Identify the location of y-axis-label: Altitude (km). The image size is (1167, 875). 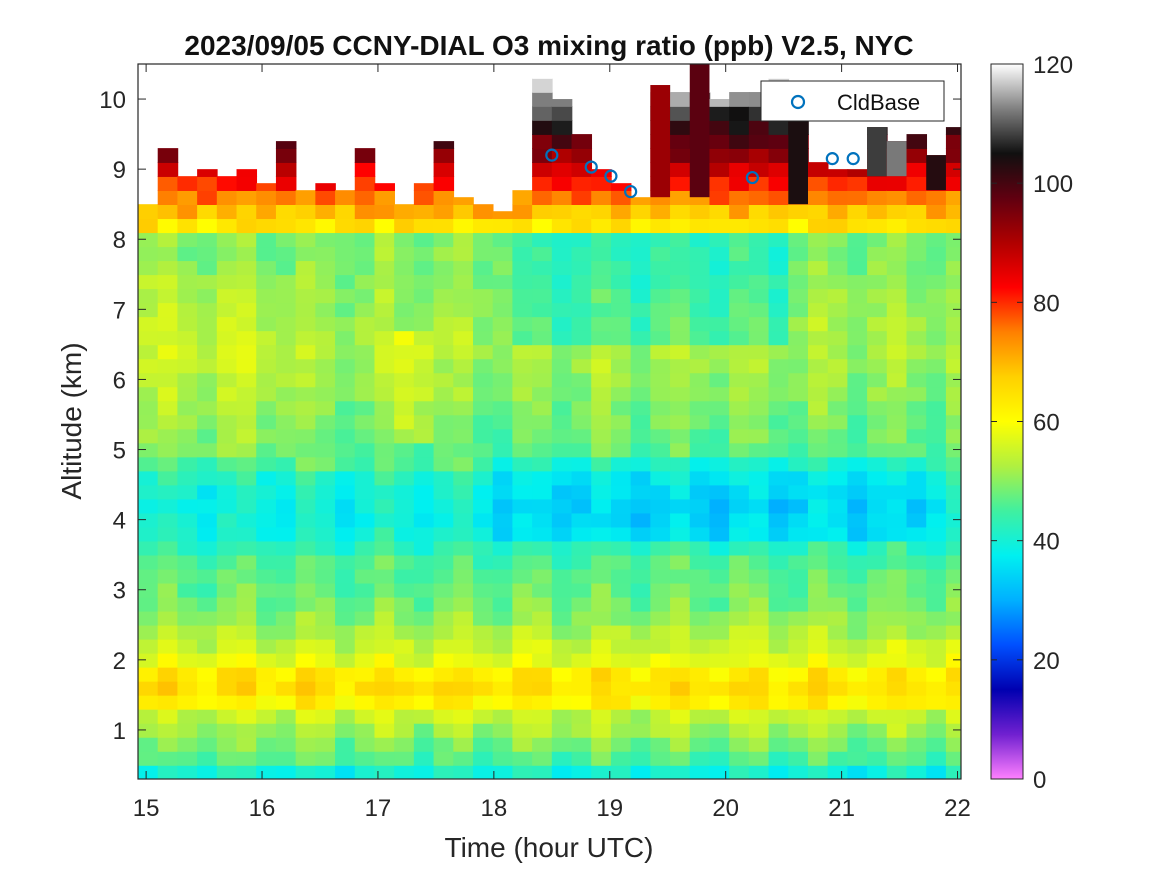
(71, 420).